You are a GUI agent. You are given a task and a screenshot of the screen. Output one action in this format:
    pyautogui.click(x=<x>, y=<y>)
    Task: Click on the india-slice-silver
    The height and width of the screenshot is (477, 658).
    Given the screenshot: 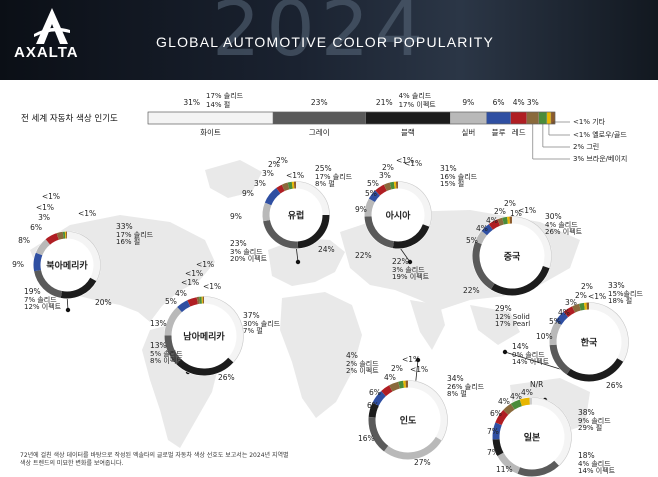 What is the action you would take?
    pyautogui.click(x=413, y=448)
    